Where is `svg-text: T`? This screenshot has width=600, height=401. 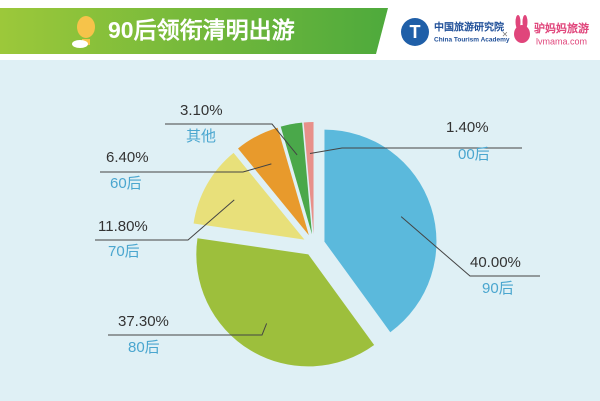
svg-text: T is located at coordinates (415, 32).